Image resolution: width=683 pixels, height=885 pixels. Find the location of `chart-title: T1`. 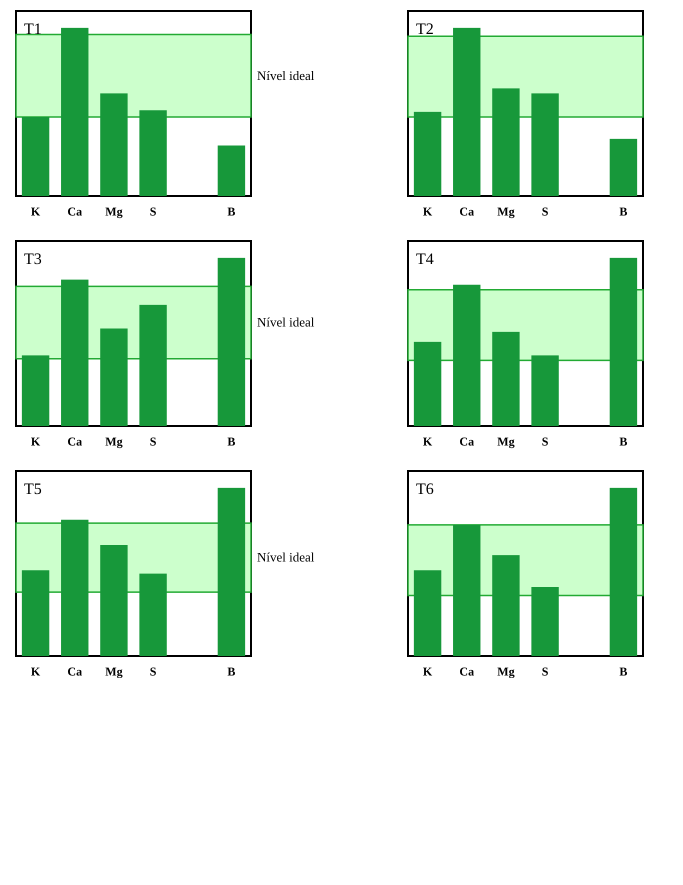

chart-title: T1 is located at coordinates (33, 29).